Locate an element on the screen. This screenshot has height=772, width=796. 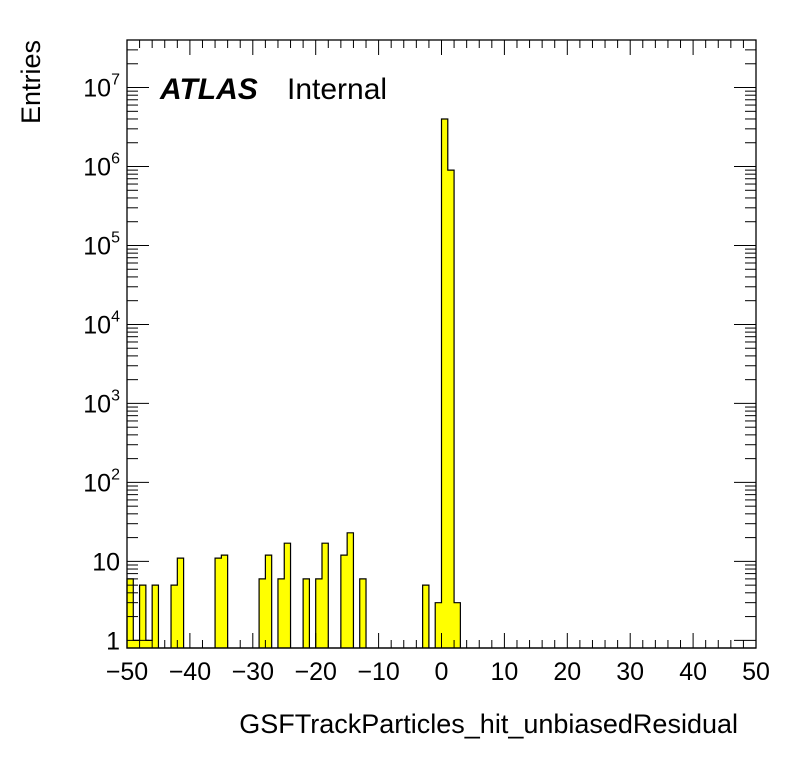
internal-label: Internal is located at coordinates (337, 89).